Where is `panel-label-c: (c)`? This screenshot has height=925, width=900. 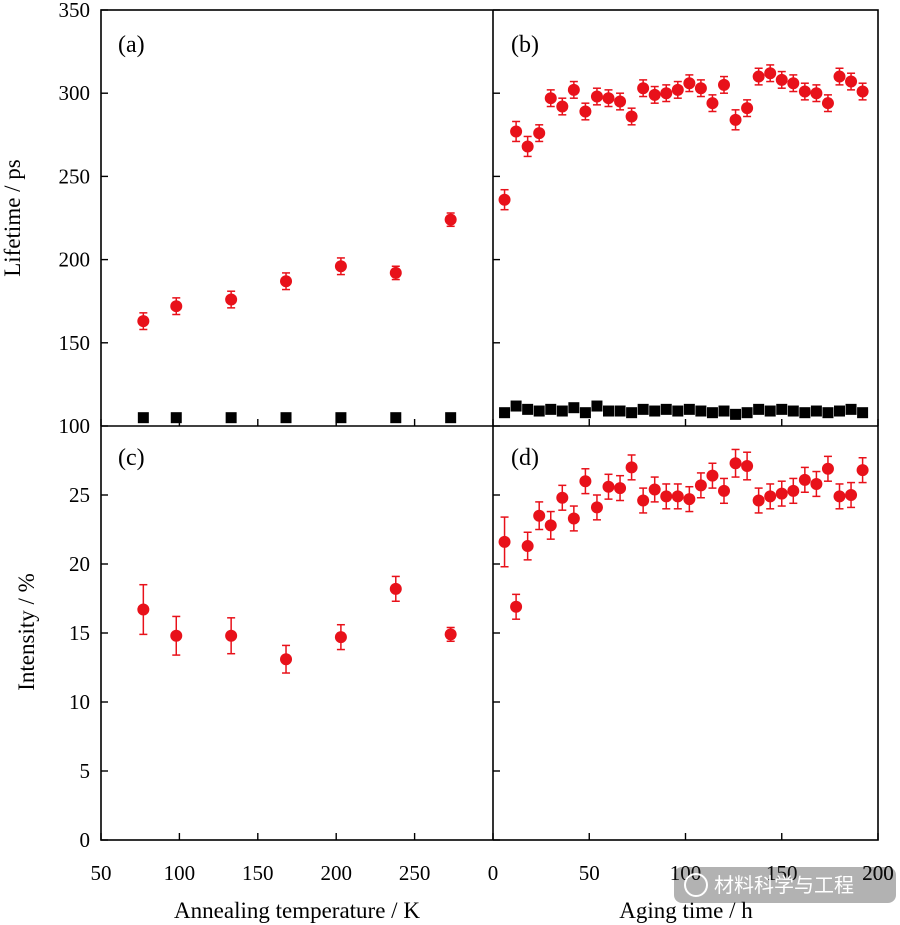
panel-label-c: (c) is located at coordinates (131, 458).